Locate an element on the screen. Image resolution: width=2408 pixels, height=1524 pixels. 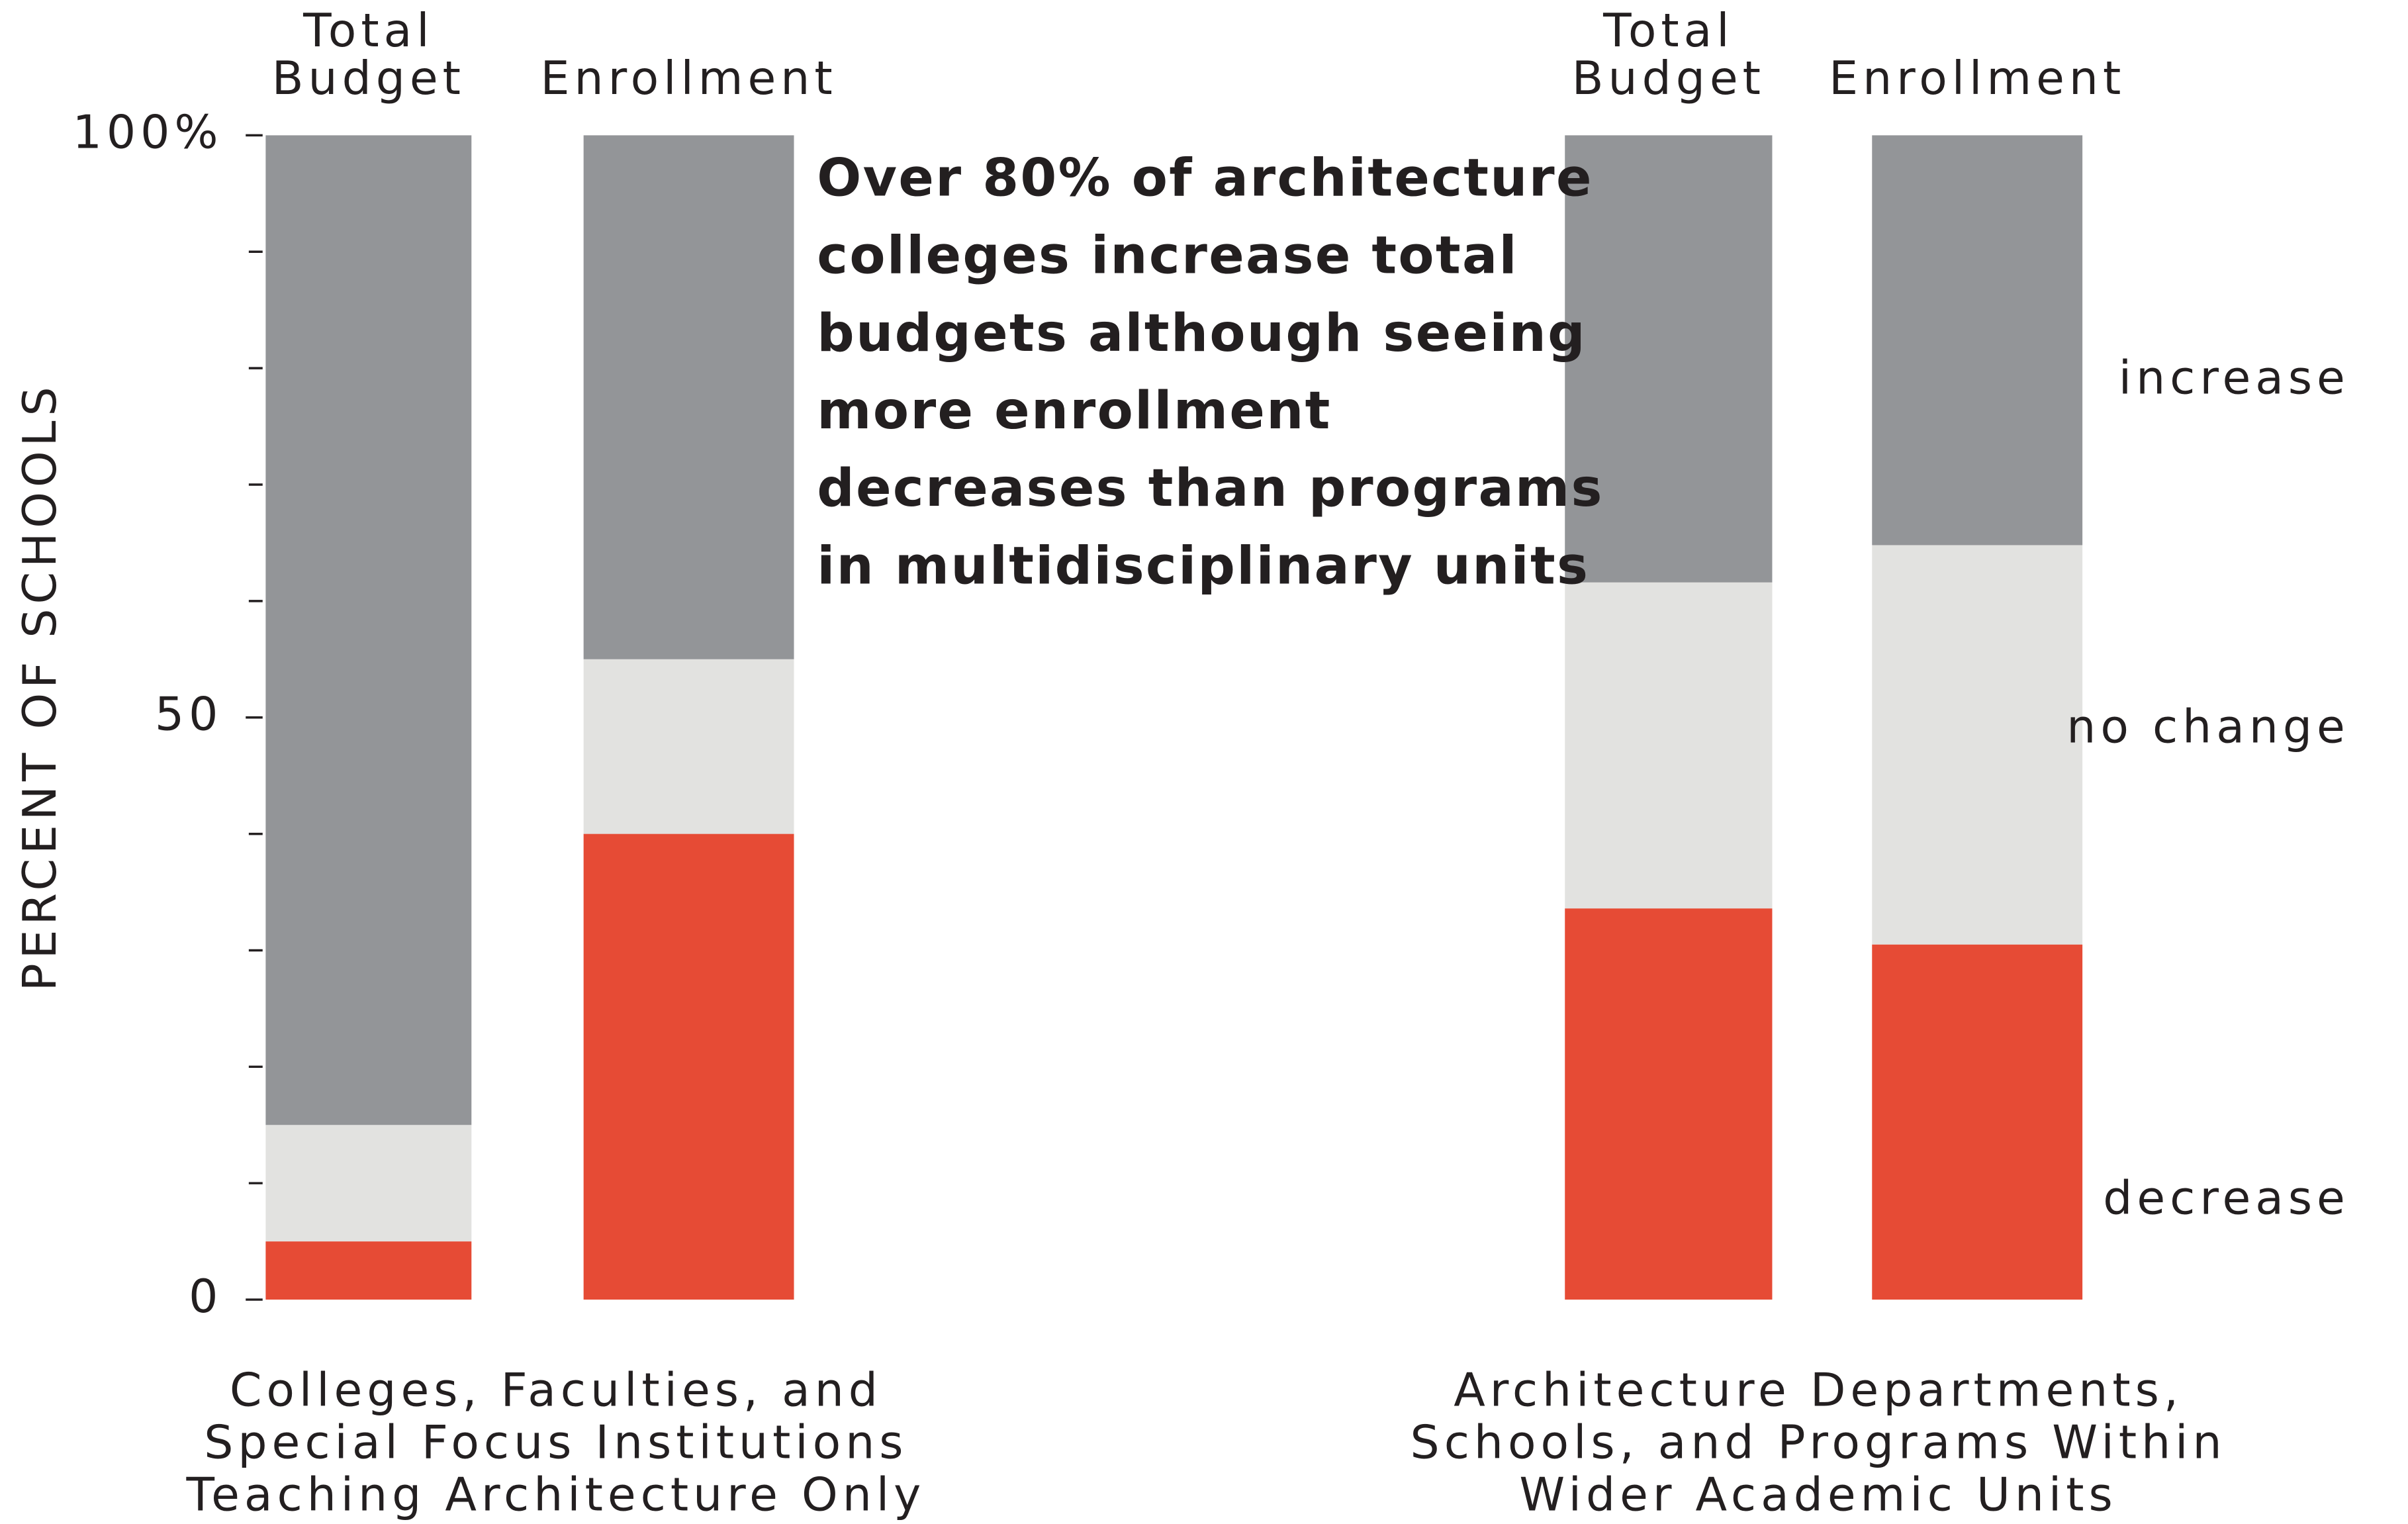
y-tick-label: 50 is located at coordinates (189, 714).